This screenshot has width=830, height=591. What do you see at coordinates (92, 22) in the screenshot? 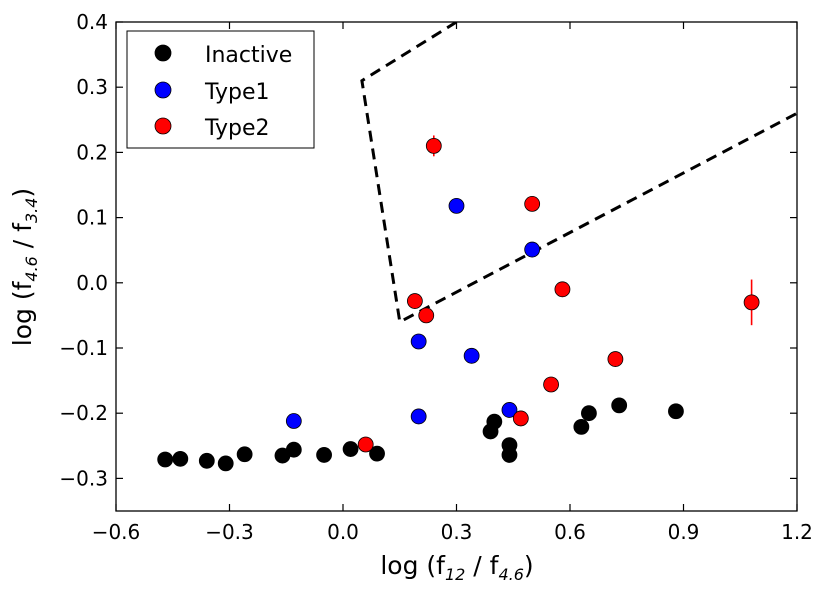
I see `y-tick-label: 0.4` at bounding box center [92, 22].